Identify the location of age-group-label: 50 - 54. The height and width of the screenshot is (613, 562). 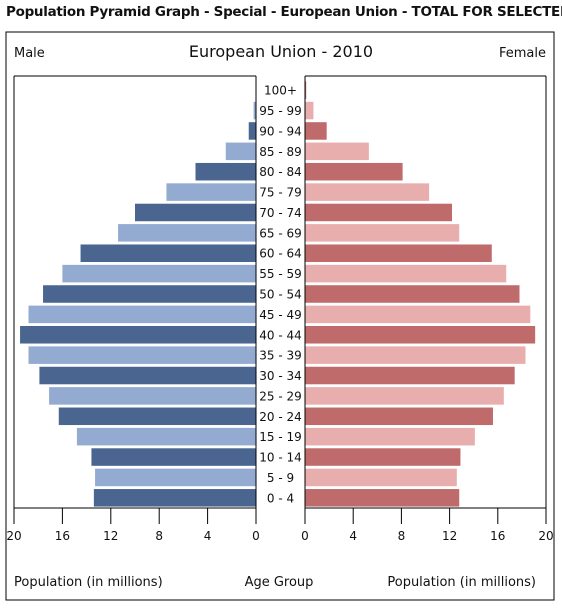
(280, 295).